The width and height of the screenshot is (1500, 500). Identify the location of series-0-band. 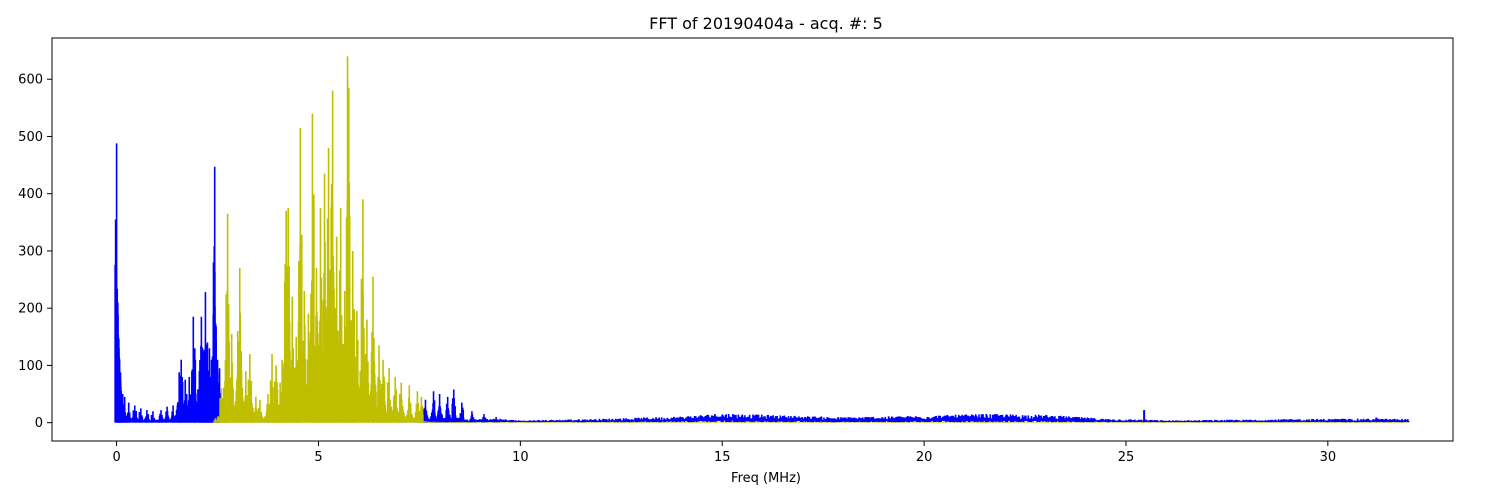
(306, 347).